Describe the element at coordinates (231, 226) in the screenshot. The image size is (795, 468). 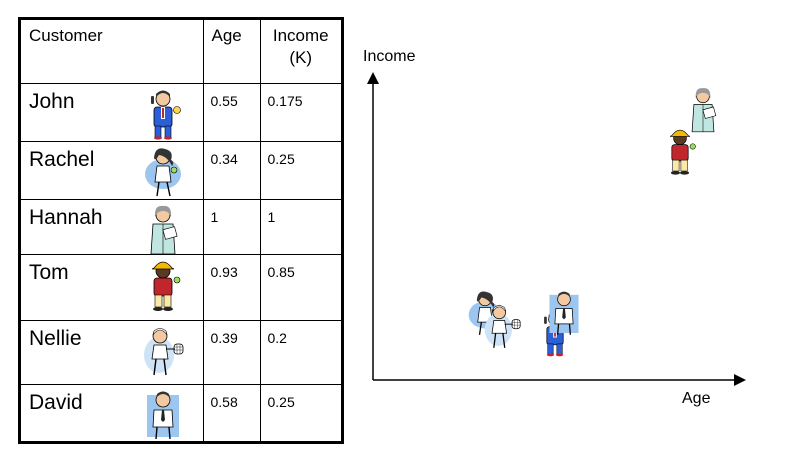
I see `age-cell: 1` at that location.